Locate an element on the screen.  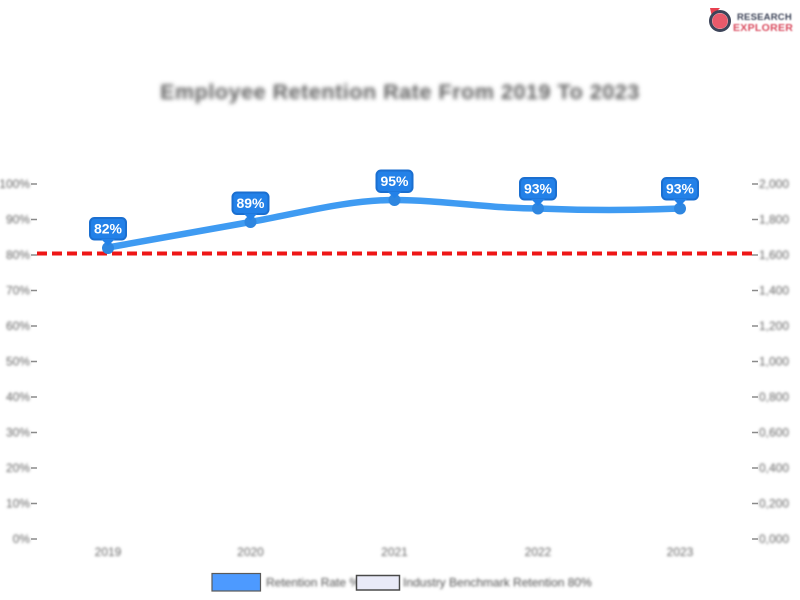
svg-text: 10% is located at coordinates (18, 504).